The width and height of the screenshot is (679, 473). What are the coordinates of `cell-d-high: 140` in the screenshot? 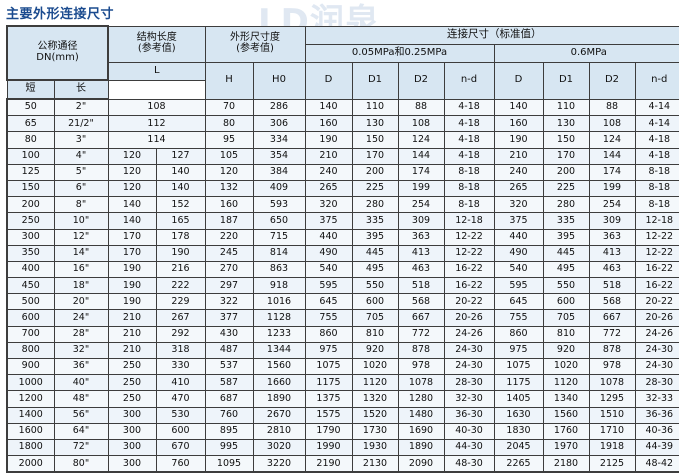 It's located at (518, 107).